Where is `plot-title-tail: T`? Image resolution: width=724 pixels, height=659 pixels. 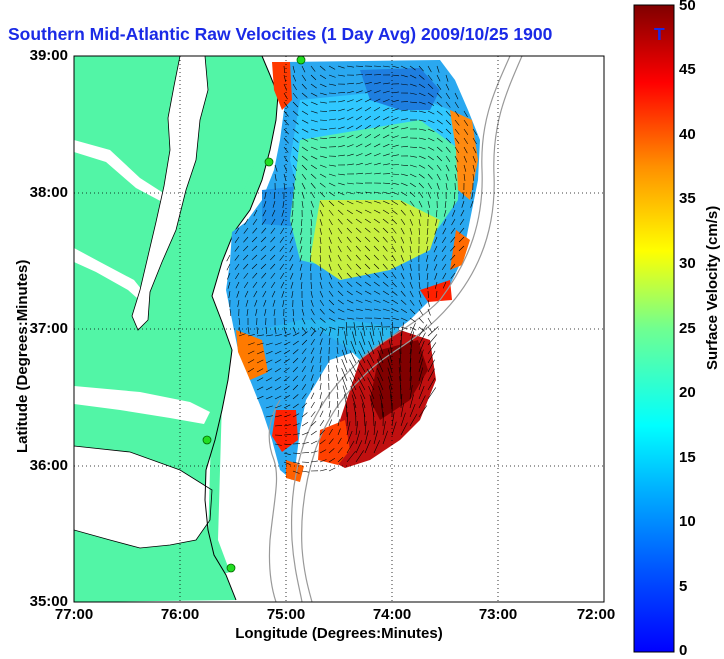 plot-title-tail: T is located at coordinates (659, 34).